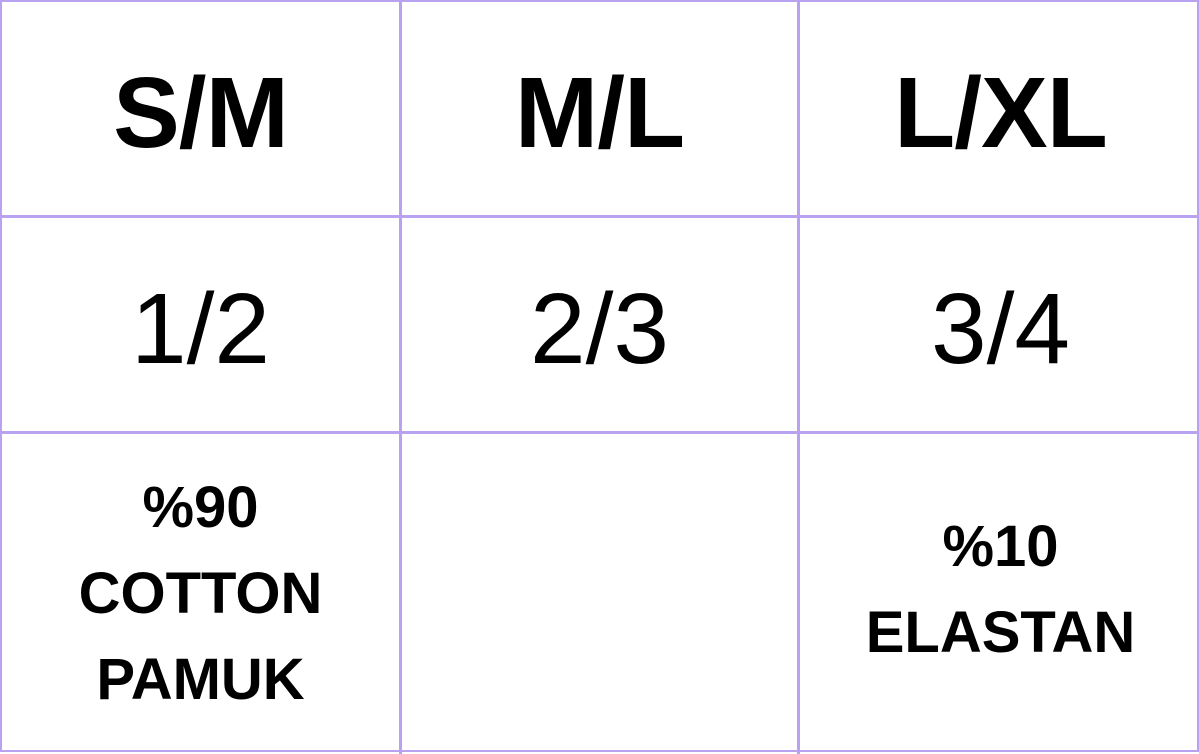 The height and width of the screenshot is (754, 1199). I want to click on number-cell-2: 2/3, so click(601, 326).